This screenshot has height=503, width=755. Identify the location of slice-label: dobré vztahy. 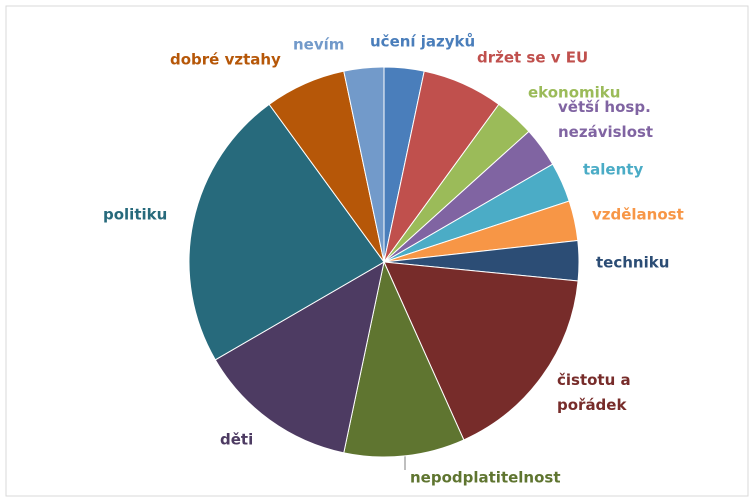
(225, 60).